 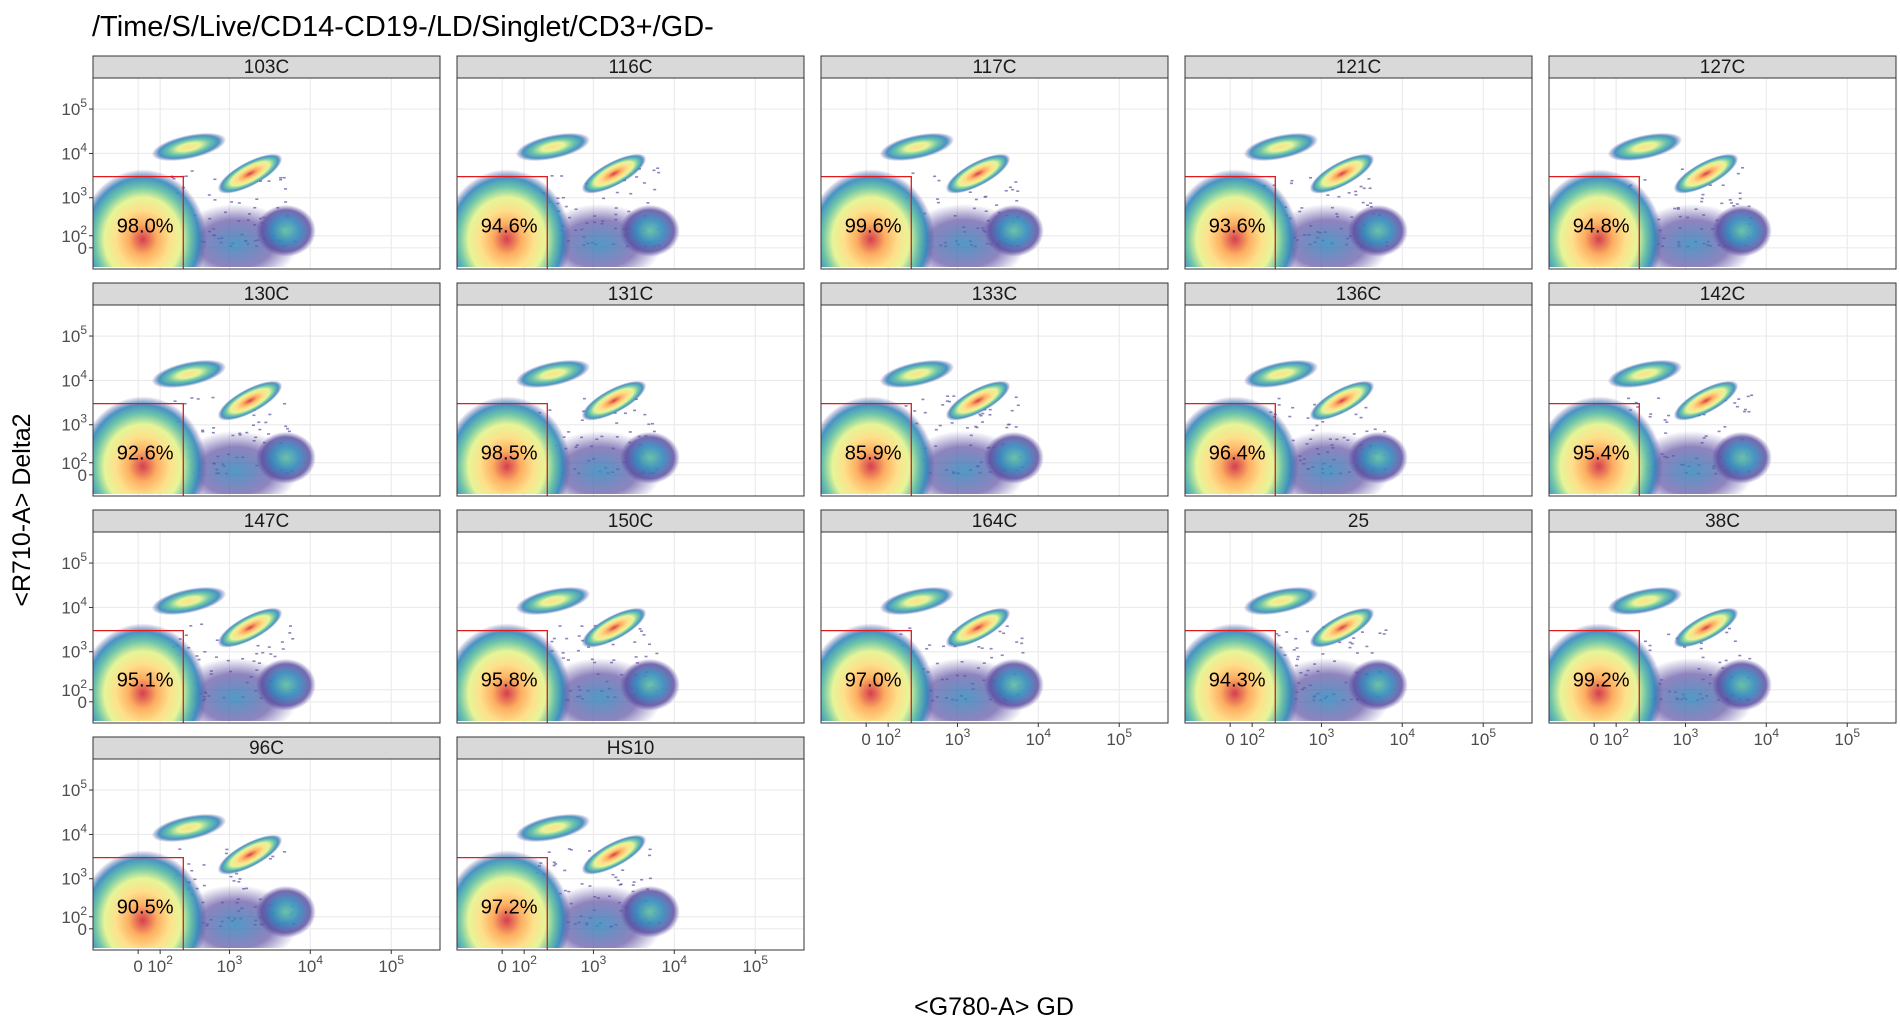 What do you see at coordinates (1722, 294) in the screenshot?
I see `facet-label: 142C` at bounding box center [1722, 294].